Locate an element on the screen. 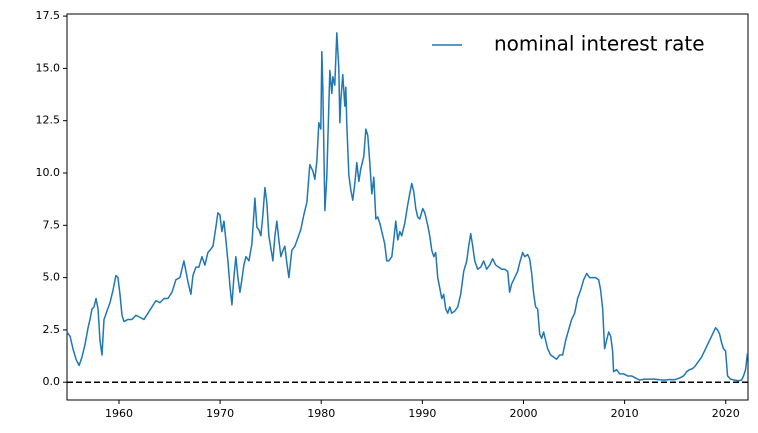 Image resolution: width=758 pixels, height=433 pixels. x-tick-label: 1990 is located at coordinates (422, 413).